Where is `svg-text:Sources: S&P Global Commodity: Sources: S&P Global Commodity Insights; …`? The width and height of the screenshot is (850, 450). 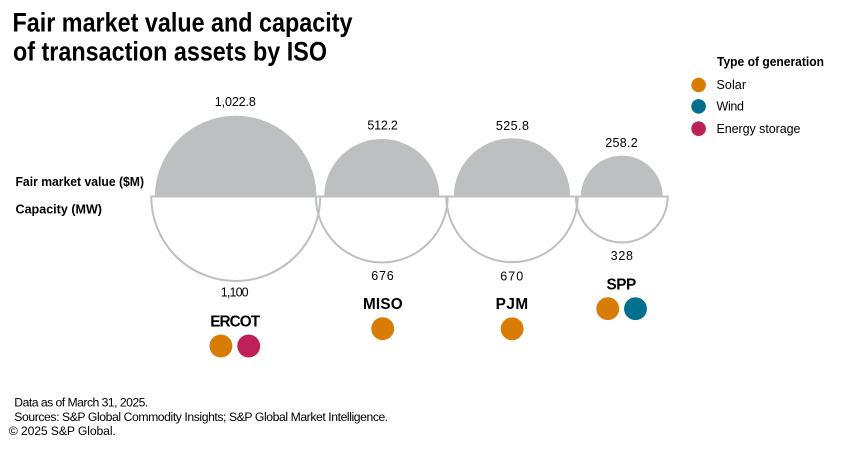
svg-text:Sources: S&P Global Commodity: Sources: S&P Global Commodity Insights; … is located at coordinates (201, 417).